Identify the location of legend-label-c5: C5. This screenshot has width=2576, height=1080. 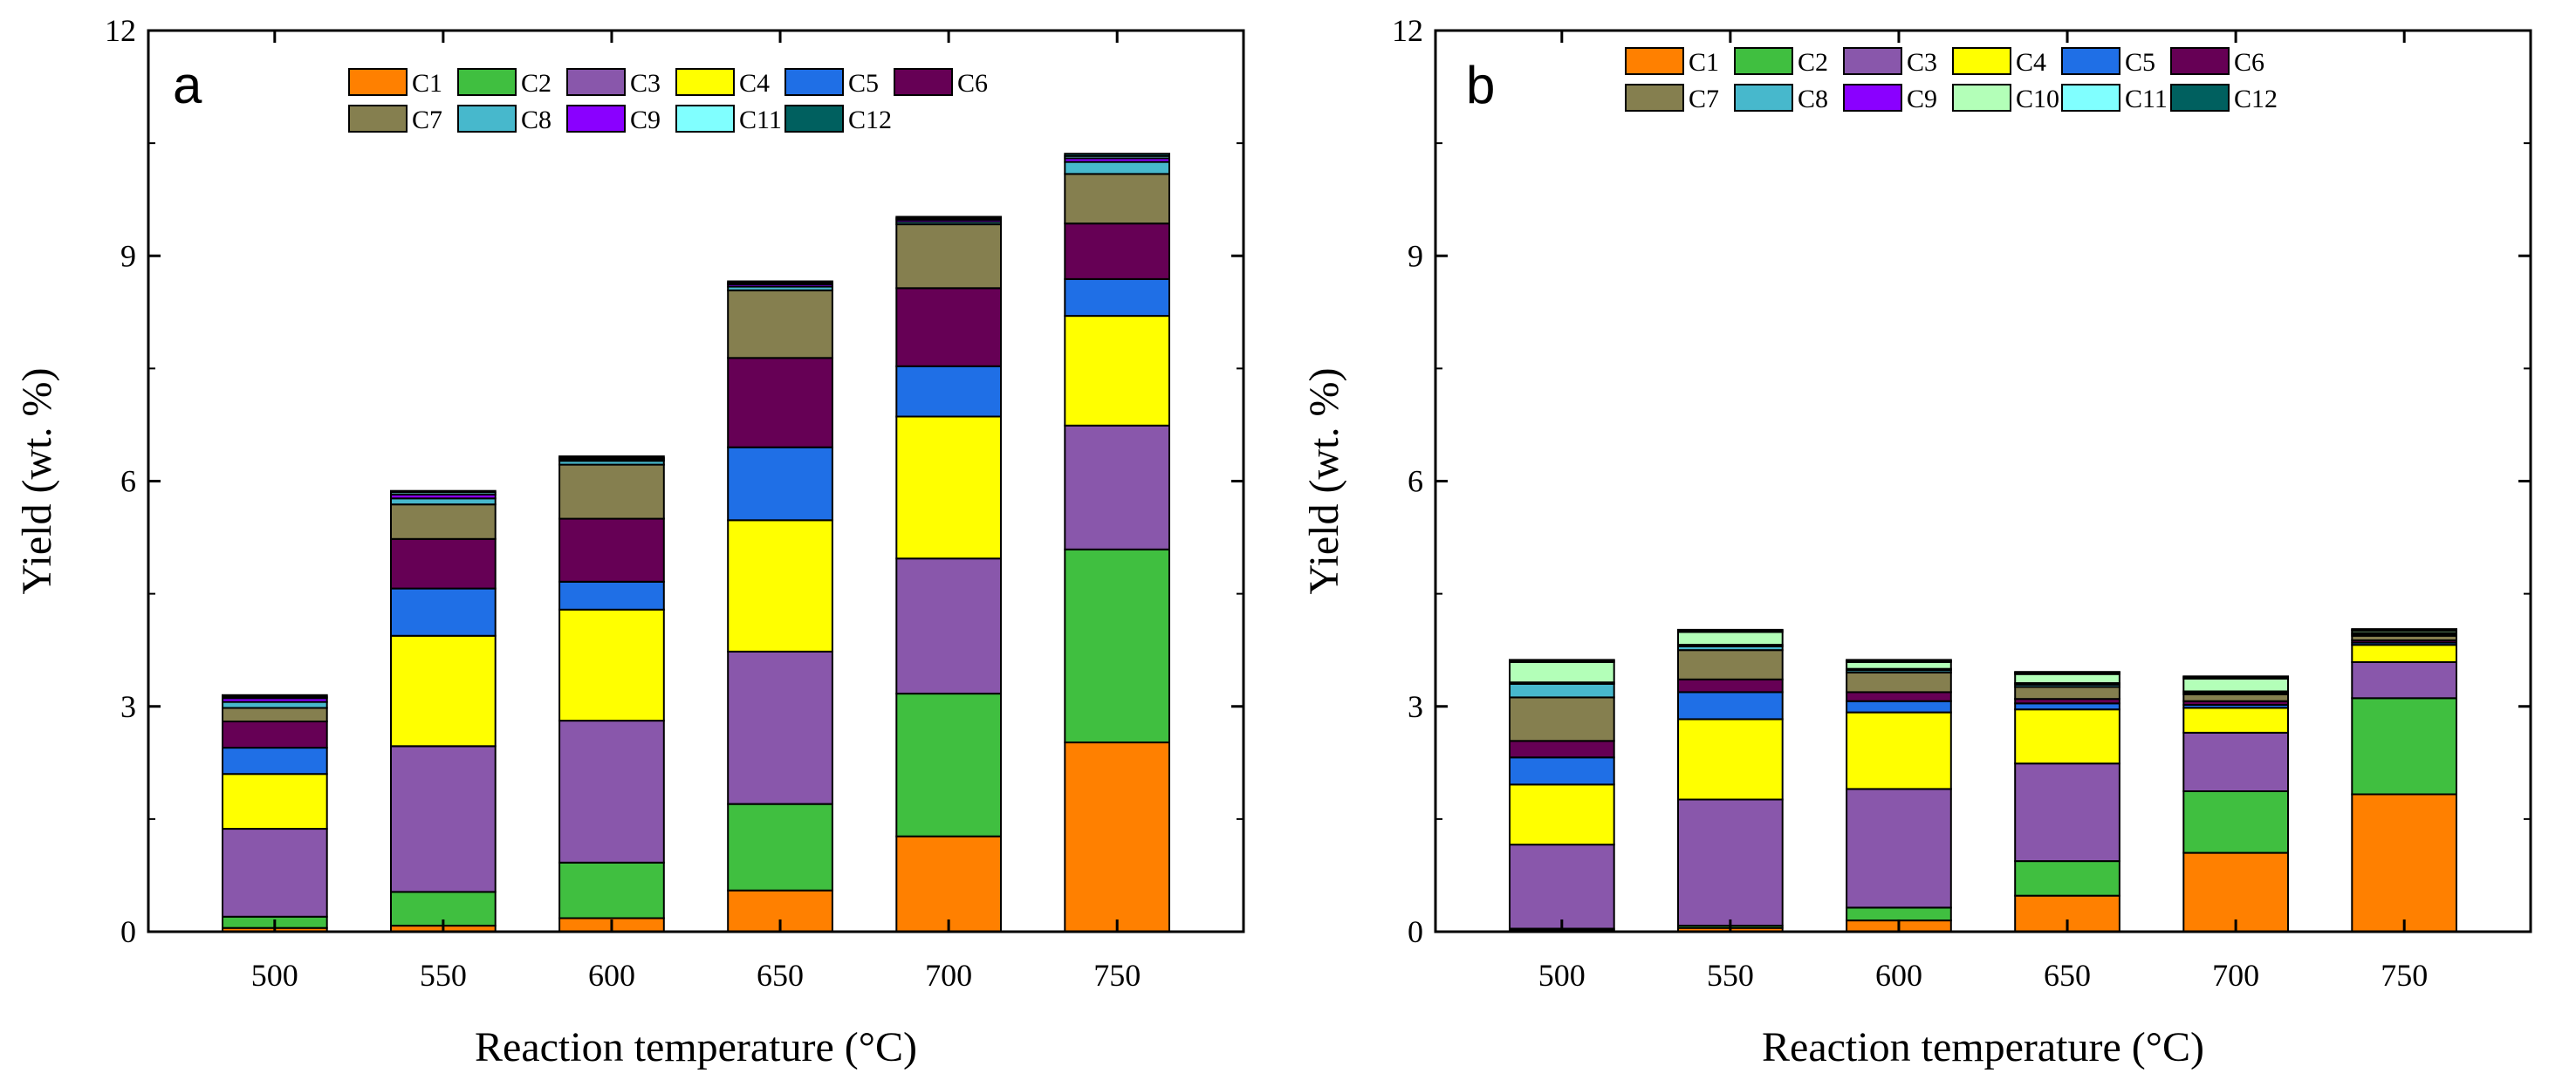
(2140, 62).